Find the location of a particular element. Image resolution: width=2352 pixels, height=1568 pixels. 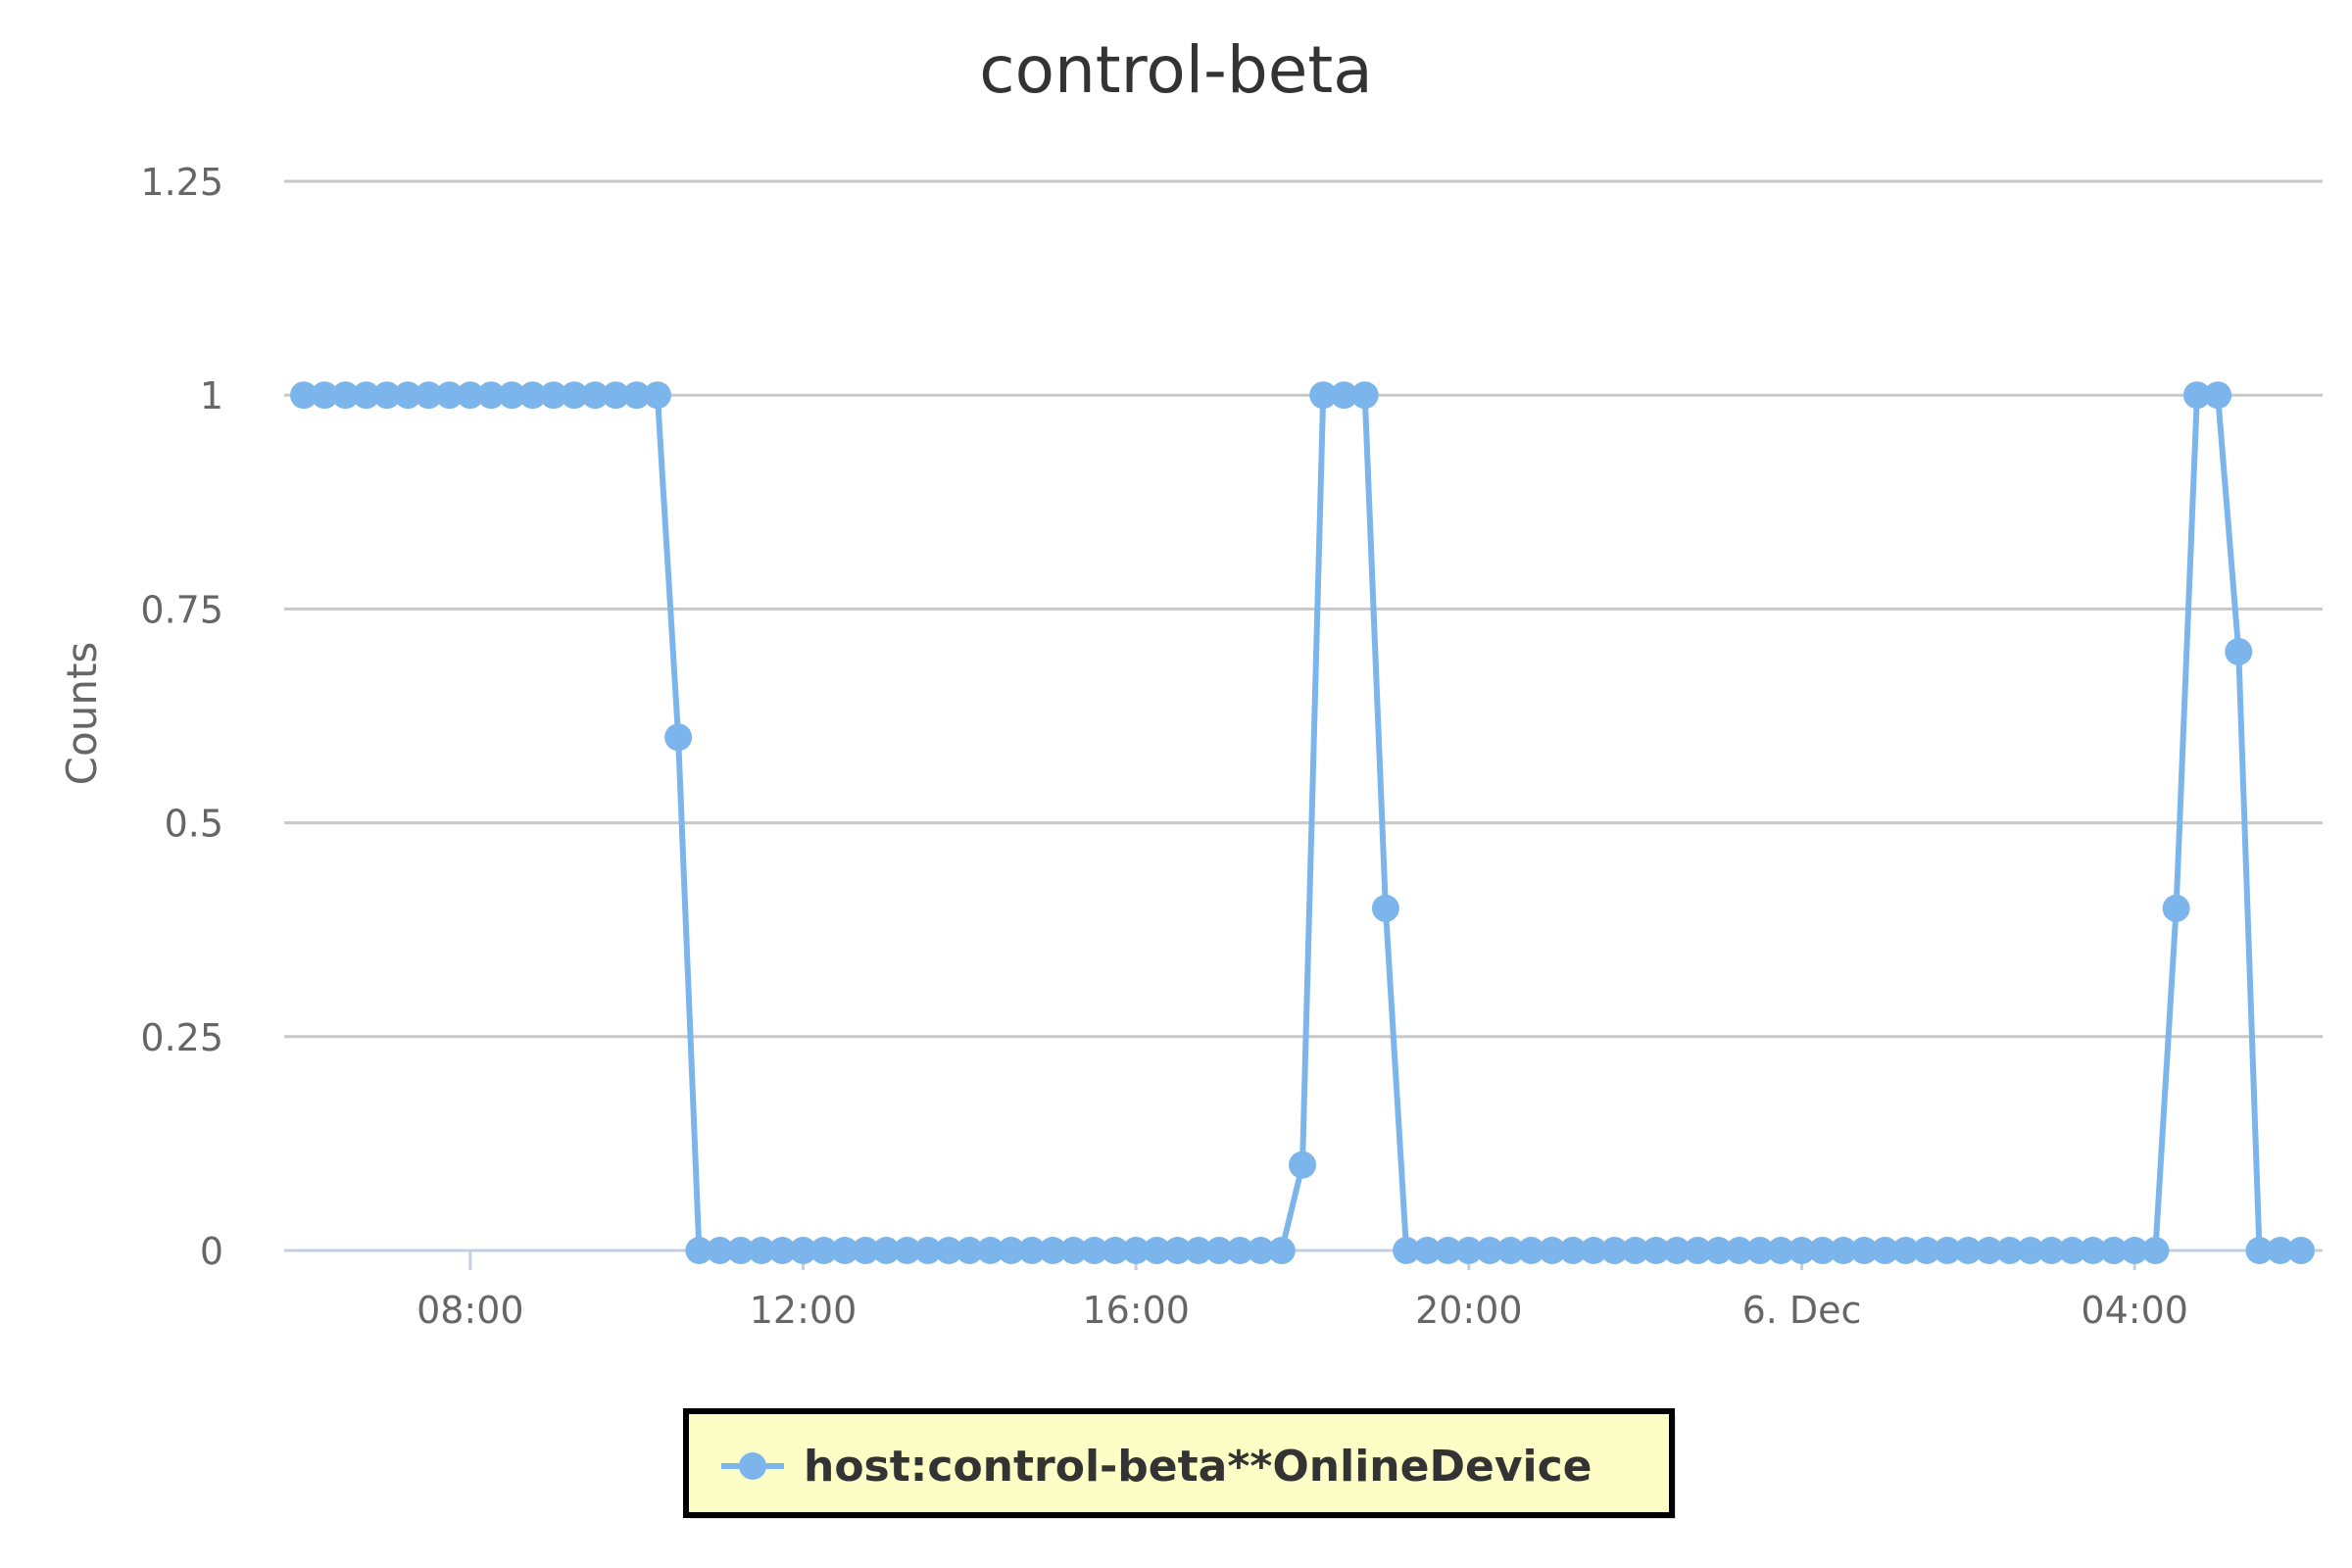

y-tick-label: 0.75 is located at coordinates (181, 609).